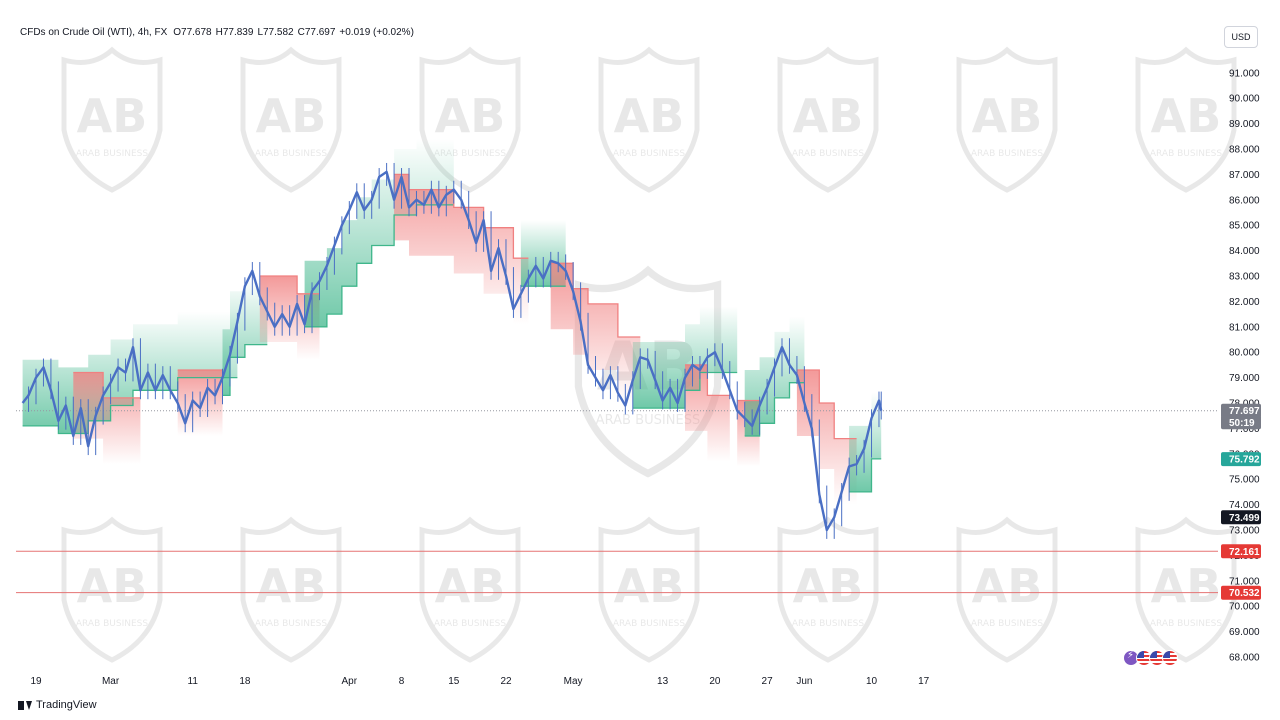  What do you see at coordinates (924, 681) in the screenshot?
I see `x-tick-label: 17` at bounding box center [924, 681].